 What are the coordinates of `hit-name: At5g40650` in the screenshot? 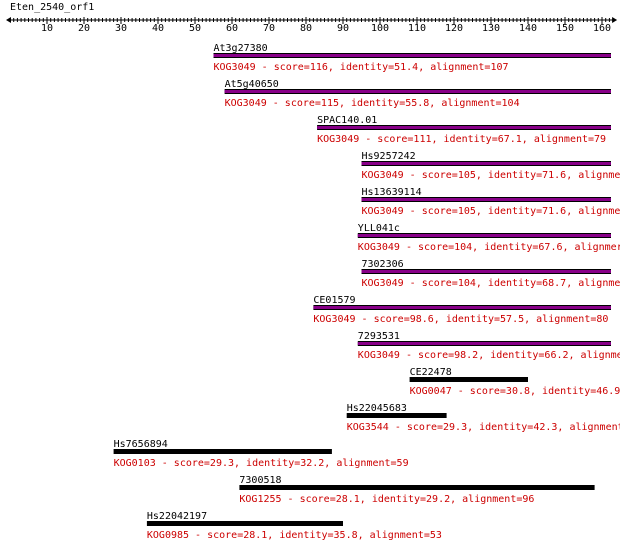 It's located at (252, 84).